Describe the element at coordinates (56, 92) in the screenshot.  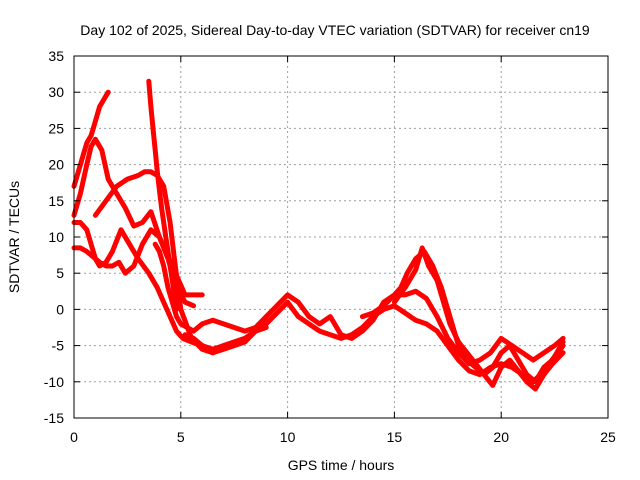
I see `y-tick-label: 30` at that location.